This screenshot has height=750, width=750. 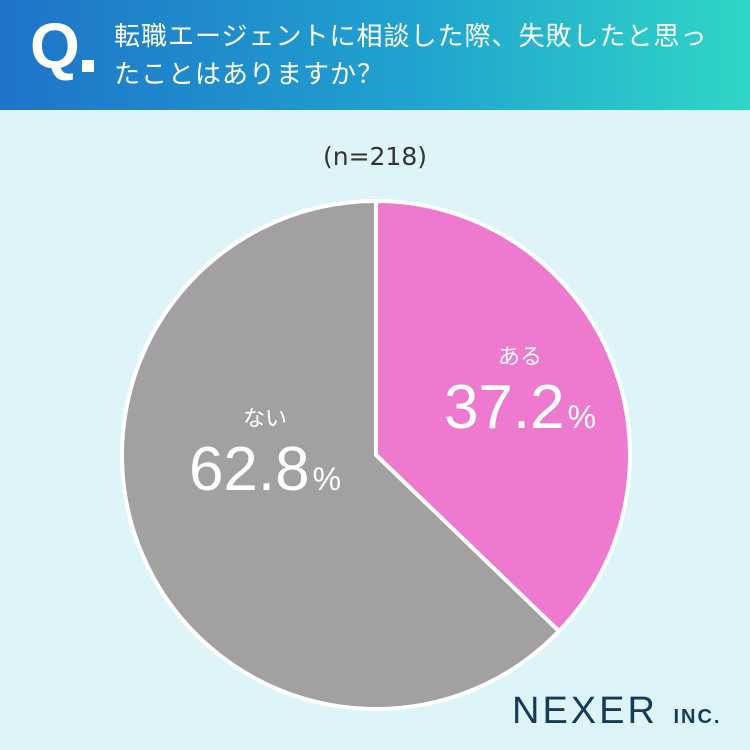 I want to click on nexer-logo: NEXER INC., so click(x=616, y=711).